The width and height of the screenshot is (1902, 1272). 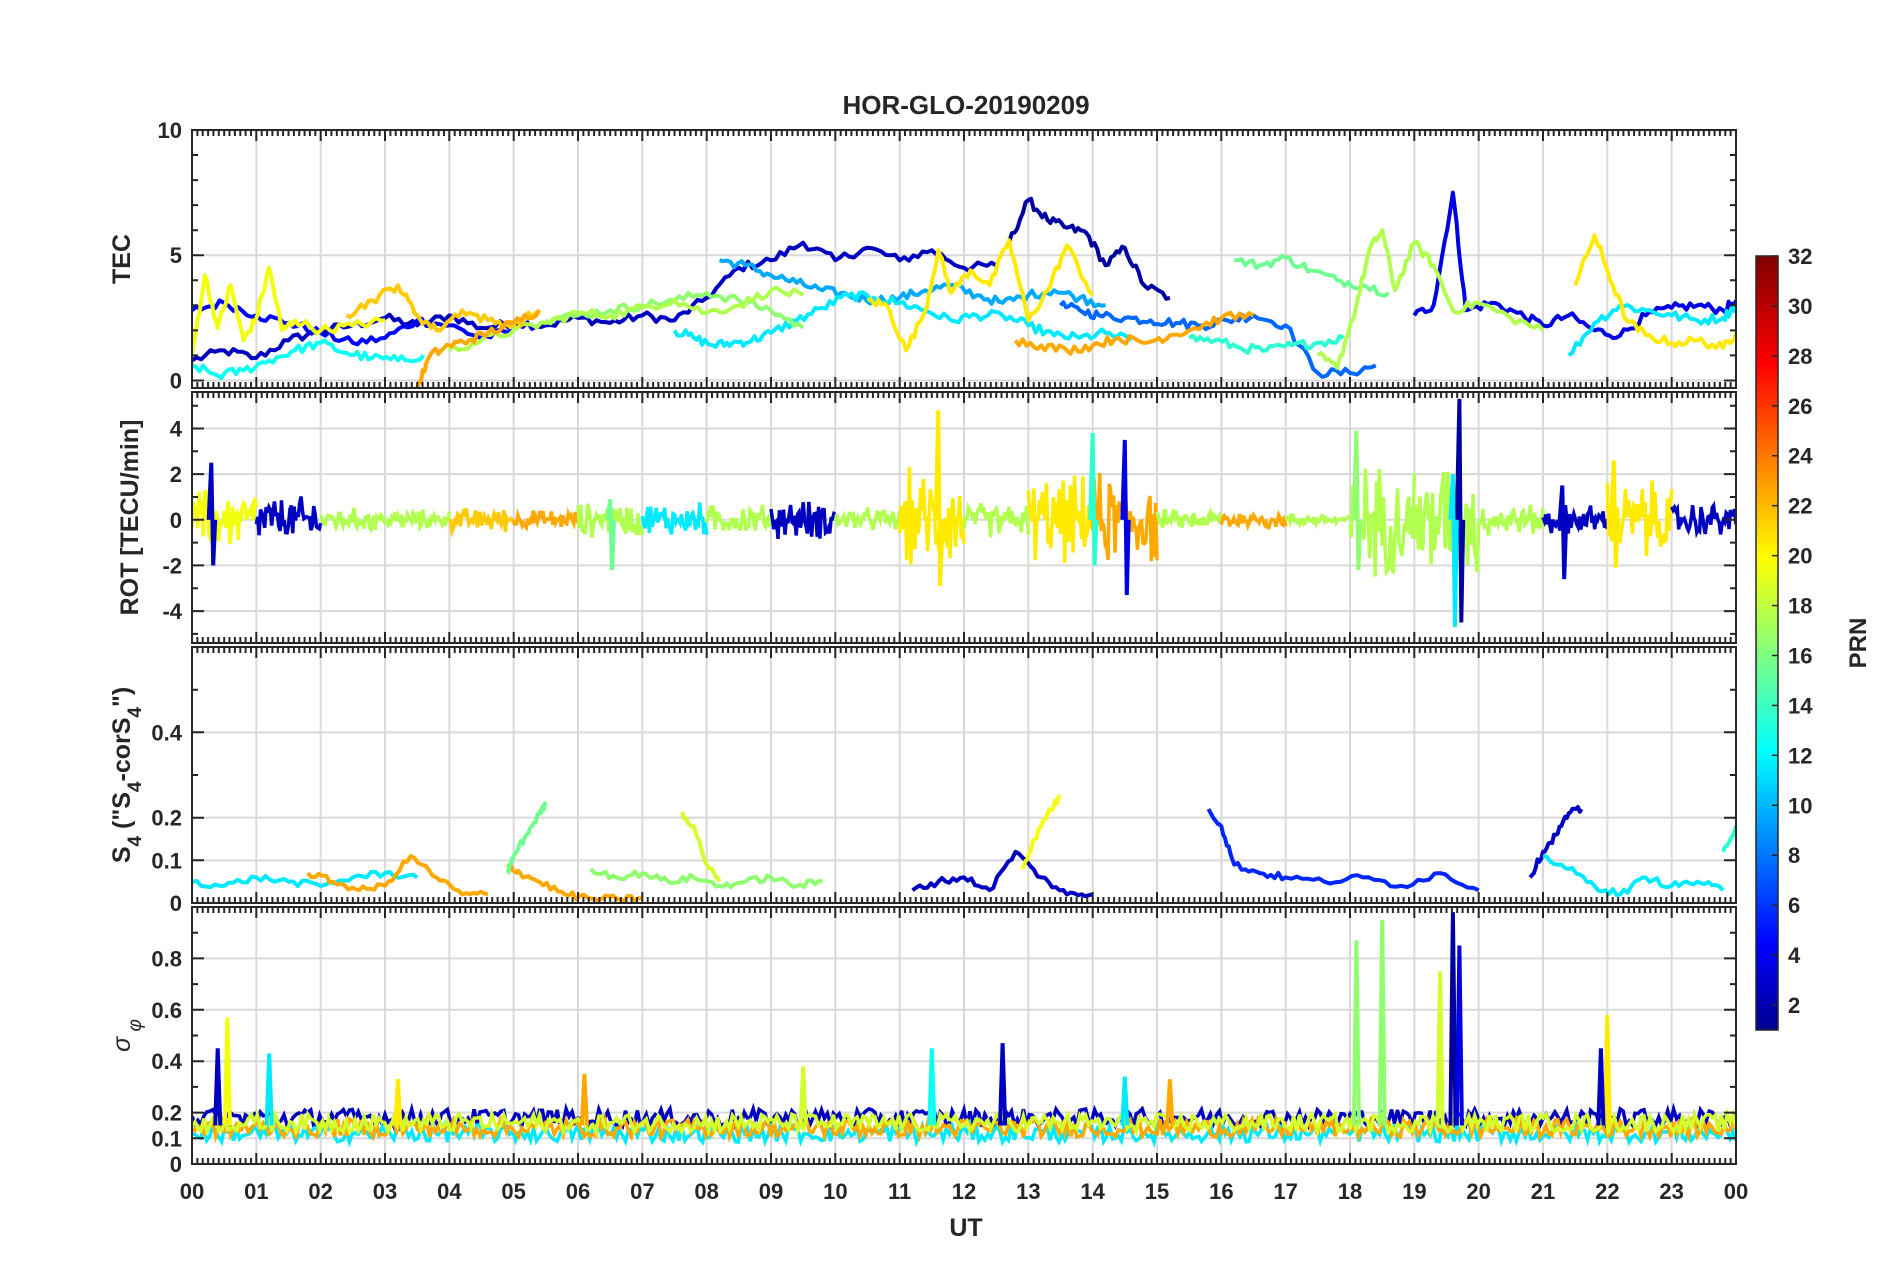 I want to click on y-tick-label: 0.2, so click(x=166, y=818).